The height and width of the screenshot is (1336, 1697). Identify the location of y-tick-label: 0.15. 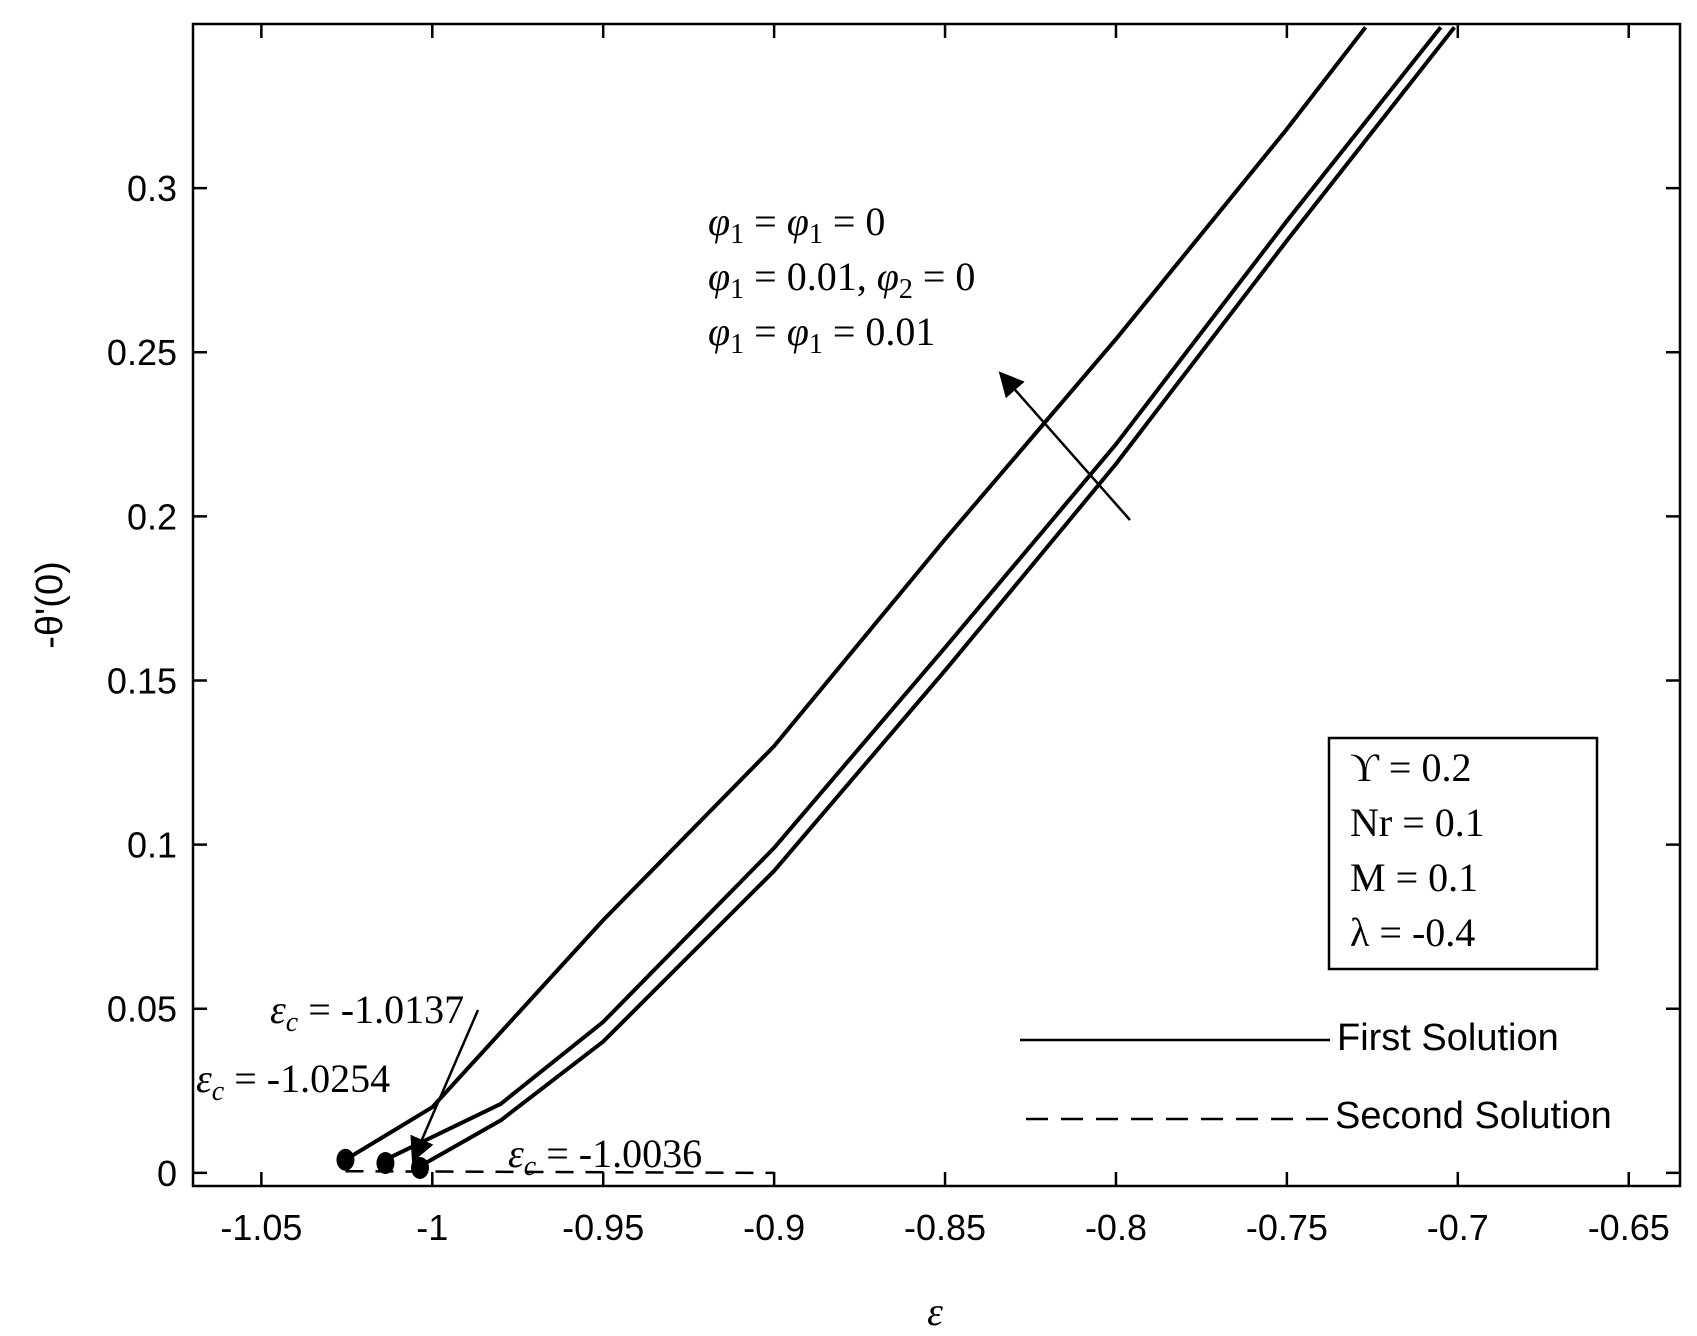
(142, 680).